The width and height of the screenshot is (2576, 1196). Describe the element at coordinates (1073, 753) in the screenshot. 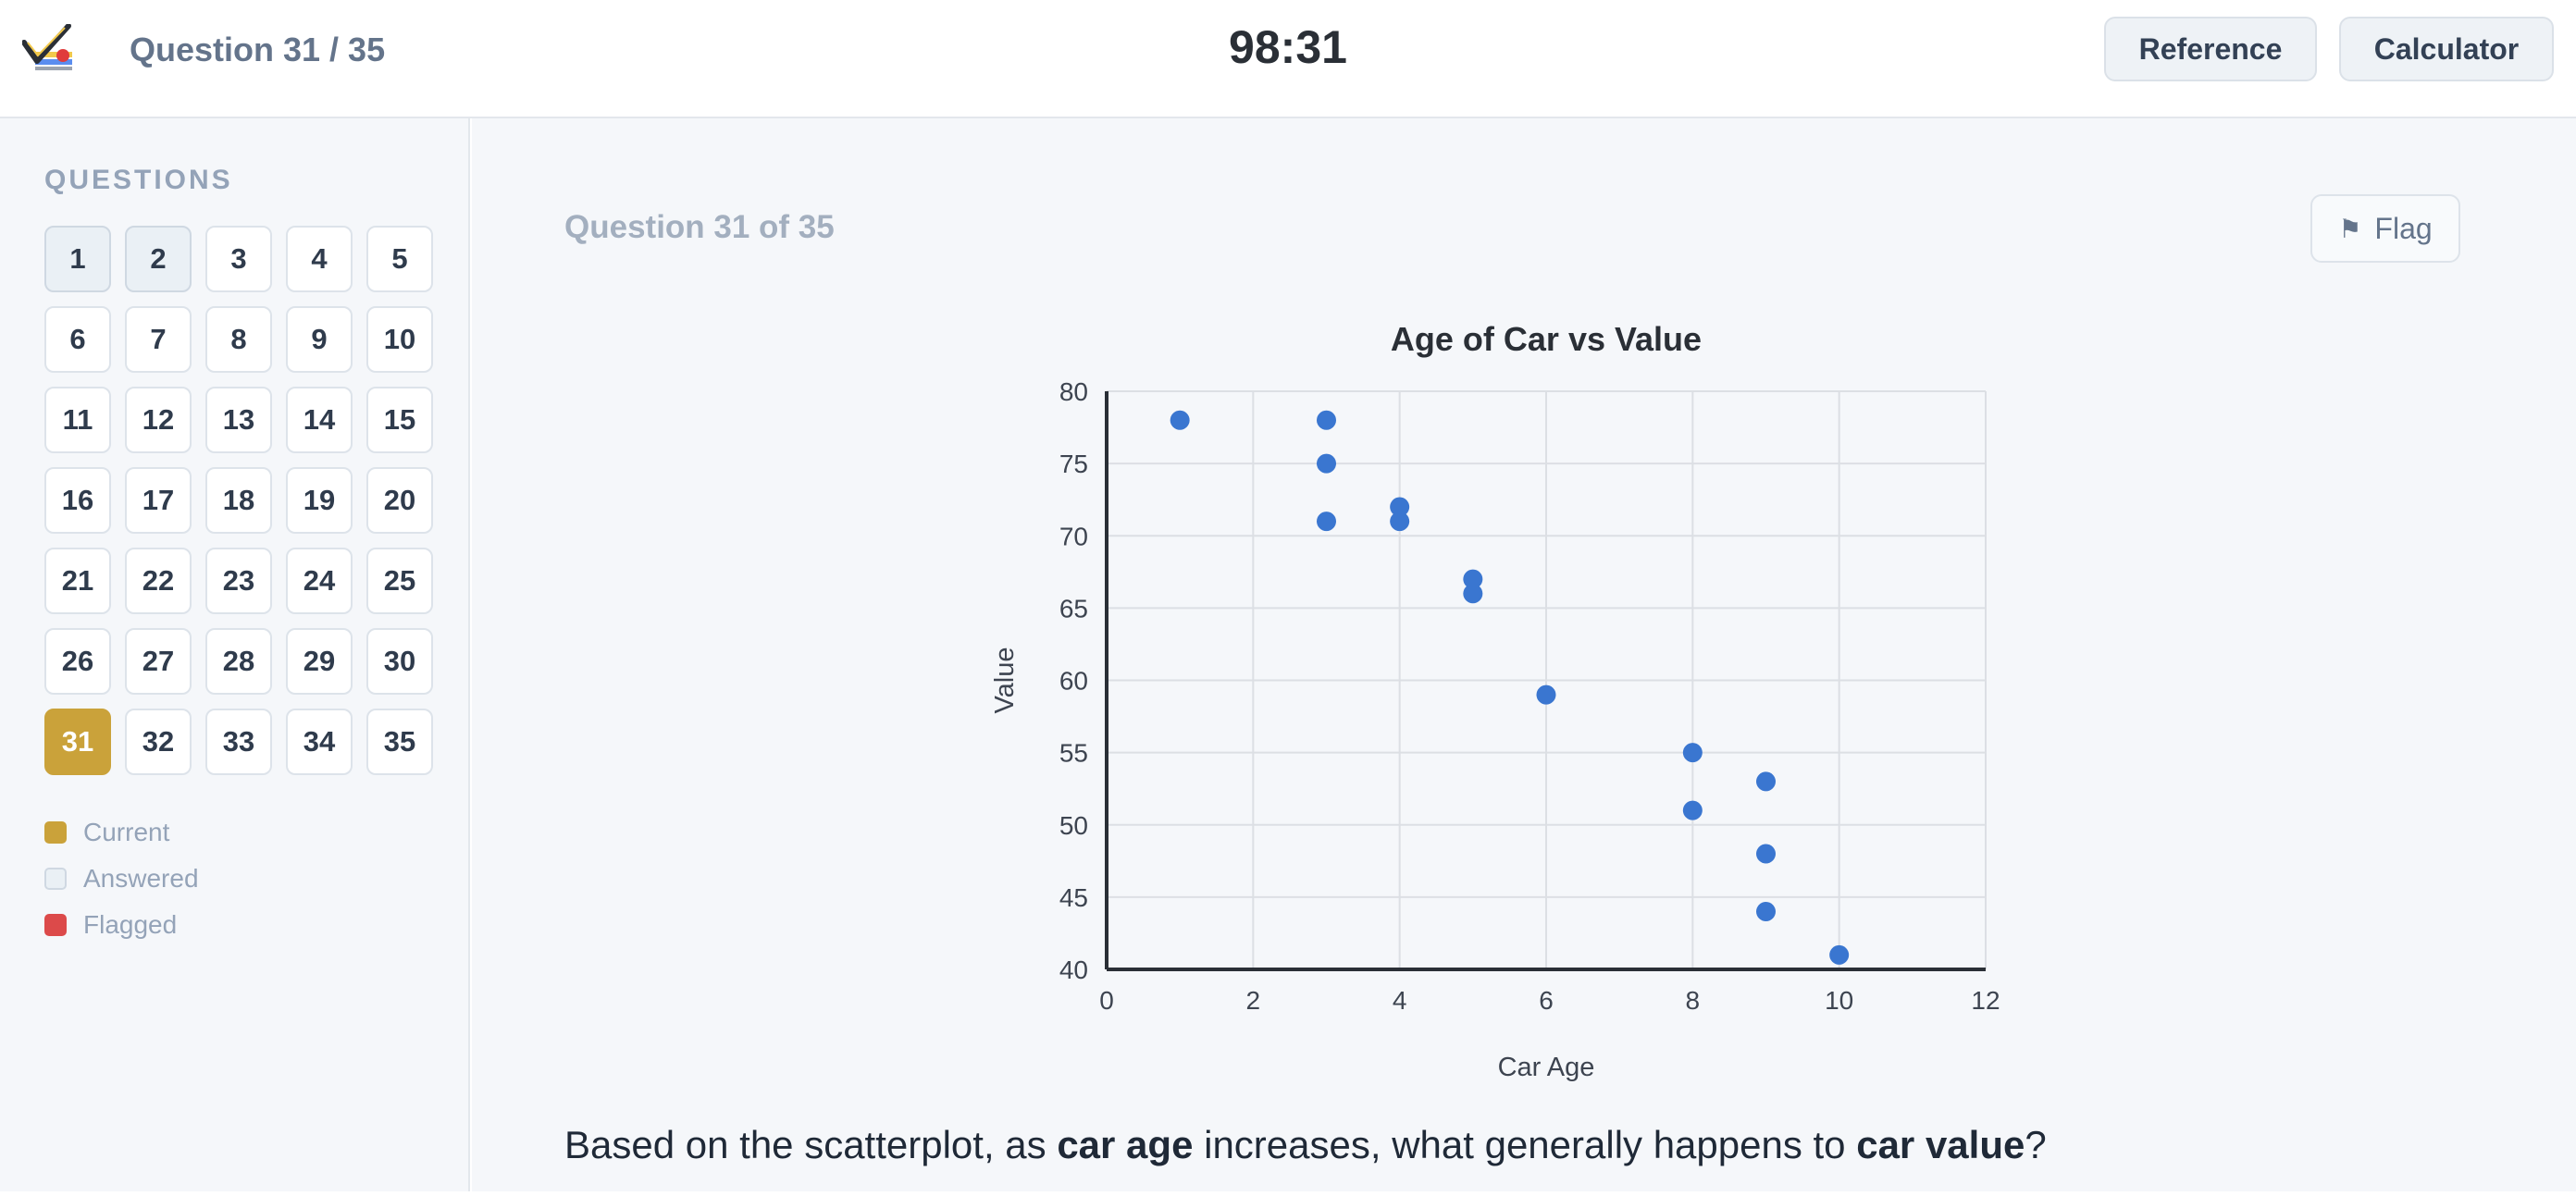

I see `y-tick-label: 55` at that location.